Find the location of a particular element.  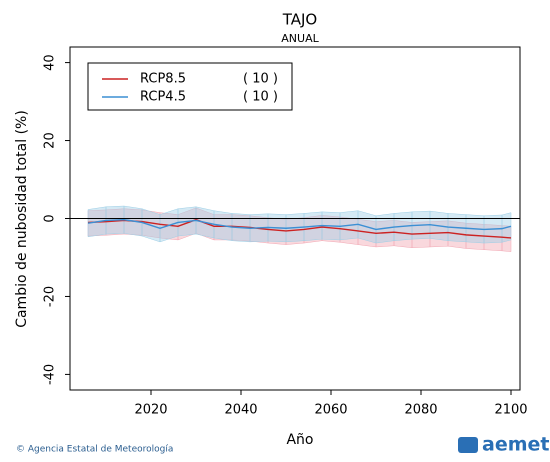

x-tick-label: 2060 is located at coordinates (330, 410).